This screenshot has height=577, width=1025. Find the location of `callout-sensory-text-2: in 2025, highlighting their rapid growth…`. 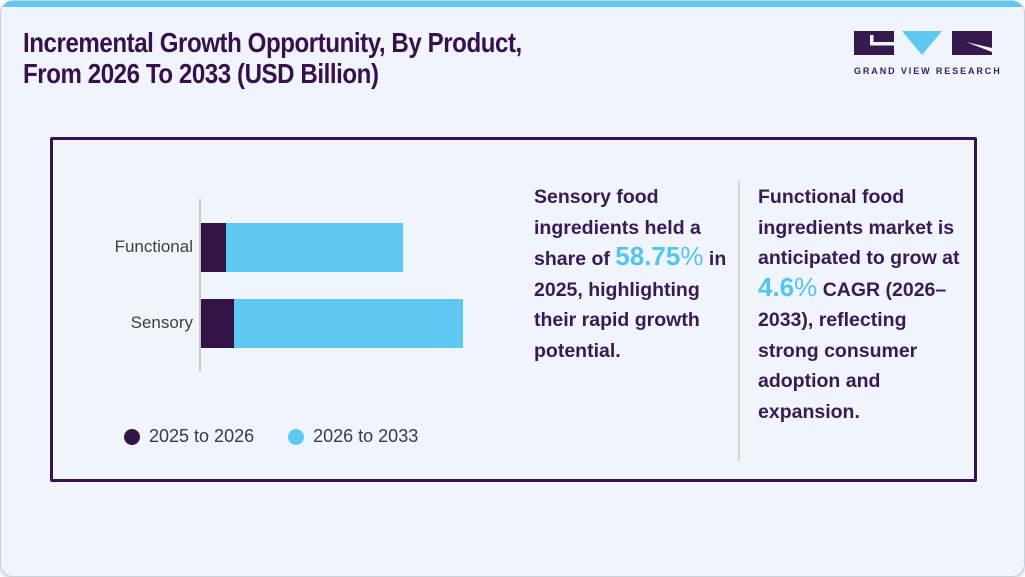

callout-sensory-text-2: in 2025, highlighting their rapid growth… is located at coordinates (630, 305).